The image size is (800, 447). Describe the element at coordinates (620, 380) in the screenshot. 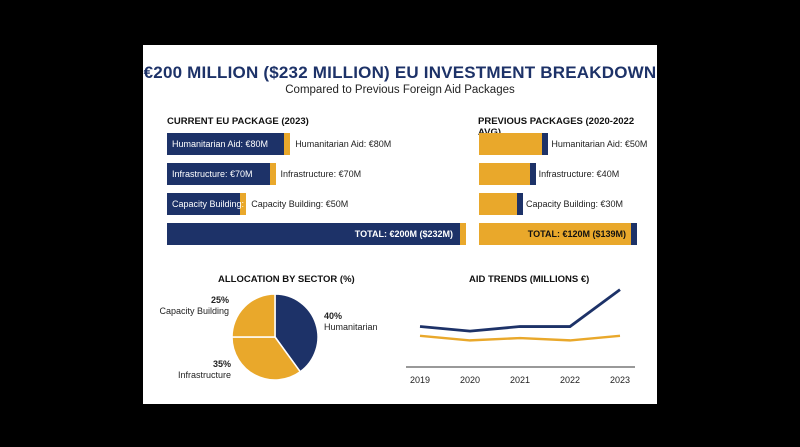

I see `x-tick-label: 2023` at that location.